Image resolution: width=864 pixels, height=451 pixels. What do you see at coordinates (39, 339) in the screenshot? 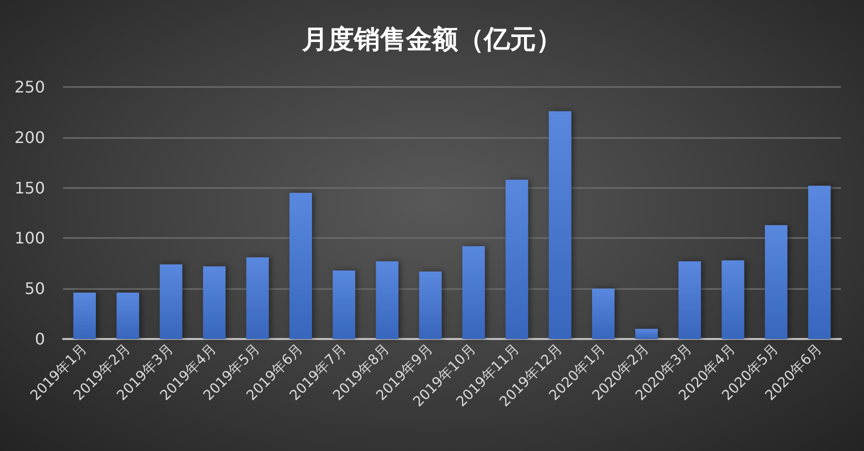
I see `y-tick-label: 0` at bounding box center [39, 339].